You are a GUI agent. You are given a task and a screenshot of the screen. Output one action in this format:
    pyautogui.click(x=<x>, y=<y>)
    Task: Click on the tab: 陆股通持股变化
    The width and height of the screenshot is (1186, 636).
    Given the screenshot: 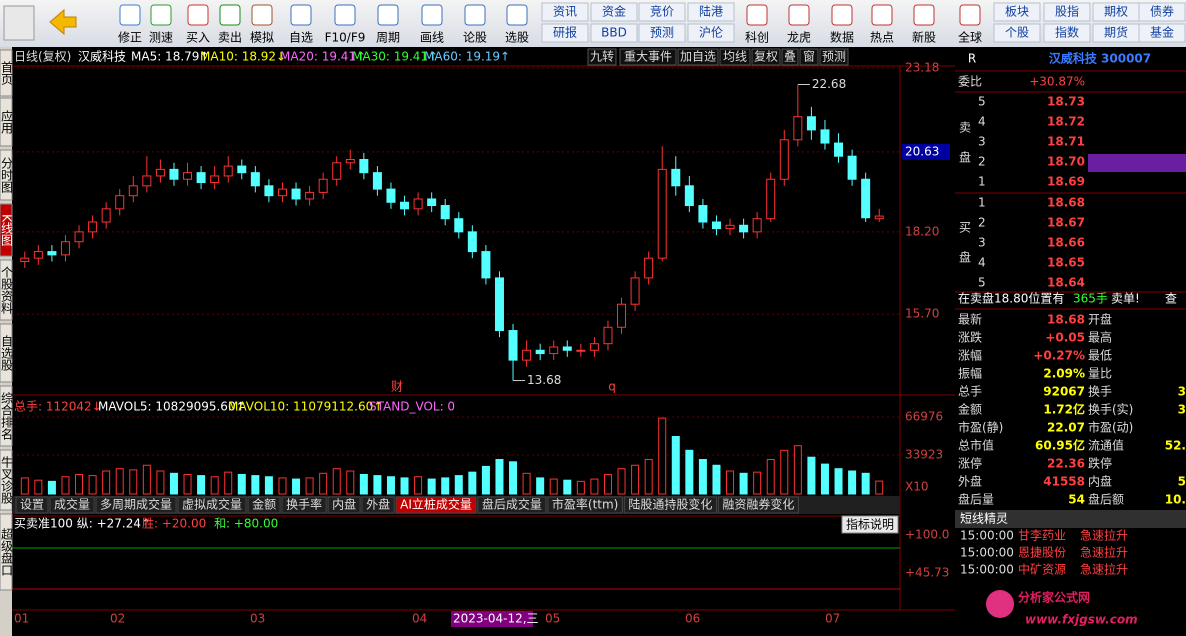 What is the action you would take?
    pyautogui.click(x=670, y=504)
    